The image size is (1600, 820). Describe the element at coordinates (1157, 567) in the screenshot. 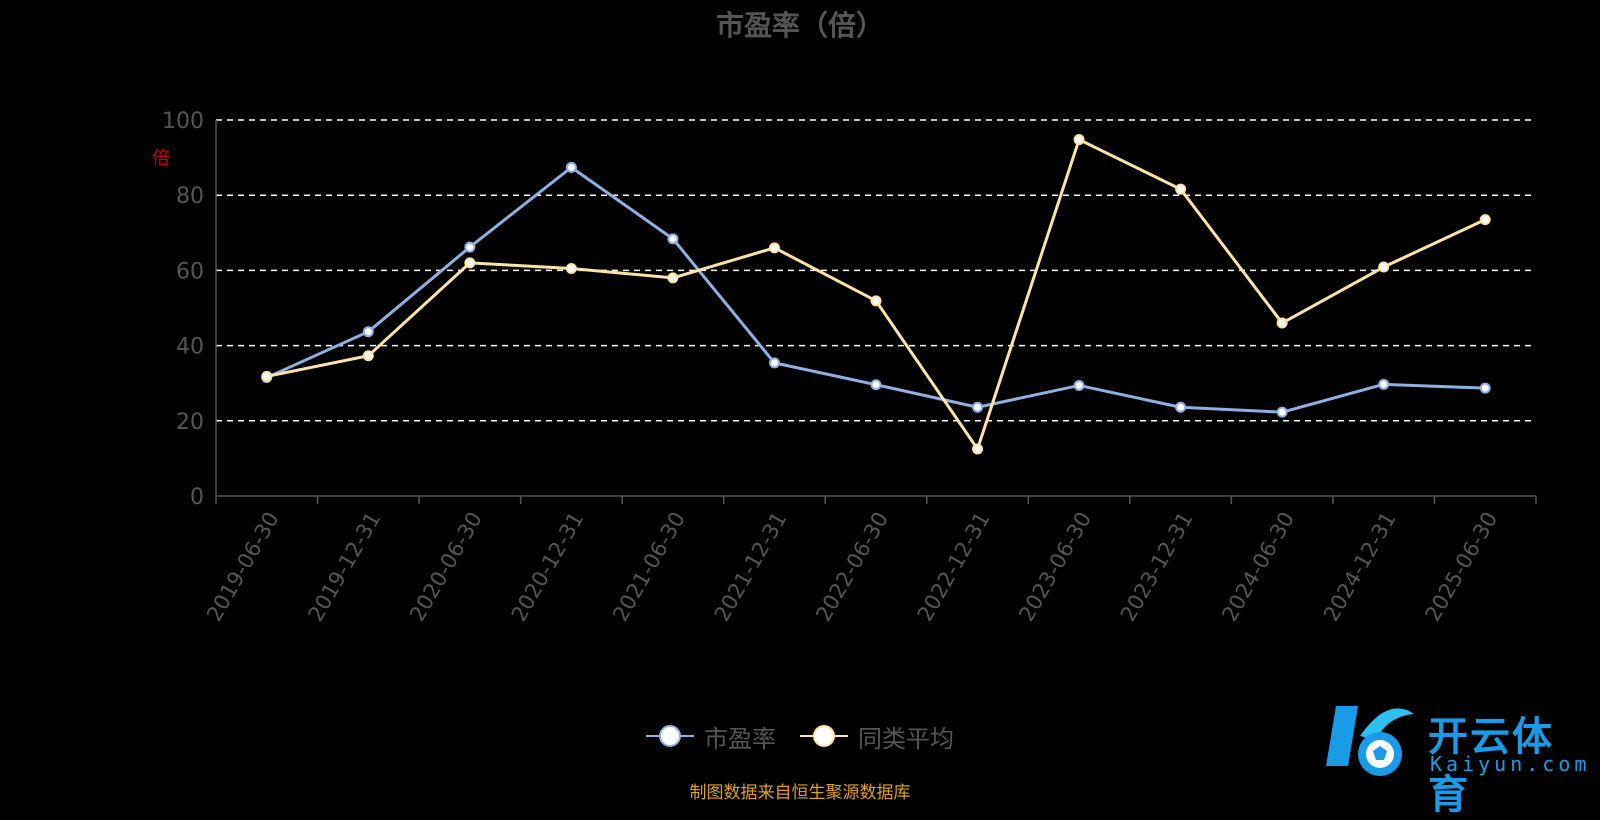

I see `x-tick-label: 2023-12-31` at that location.